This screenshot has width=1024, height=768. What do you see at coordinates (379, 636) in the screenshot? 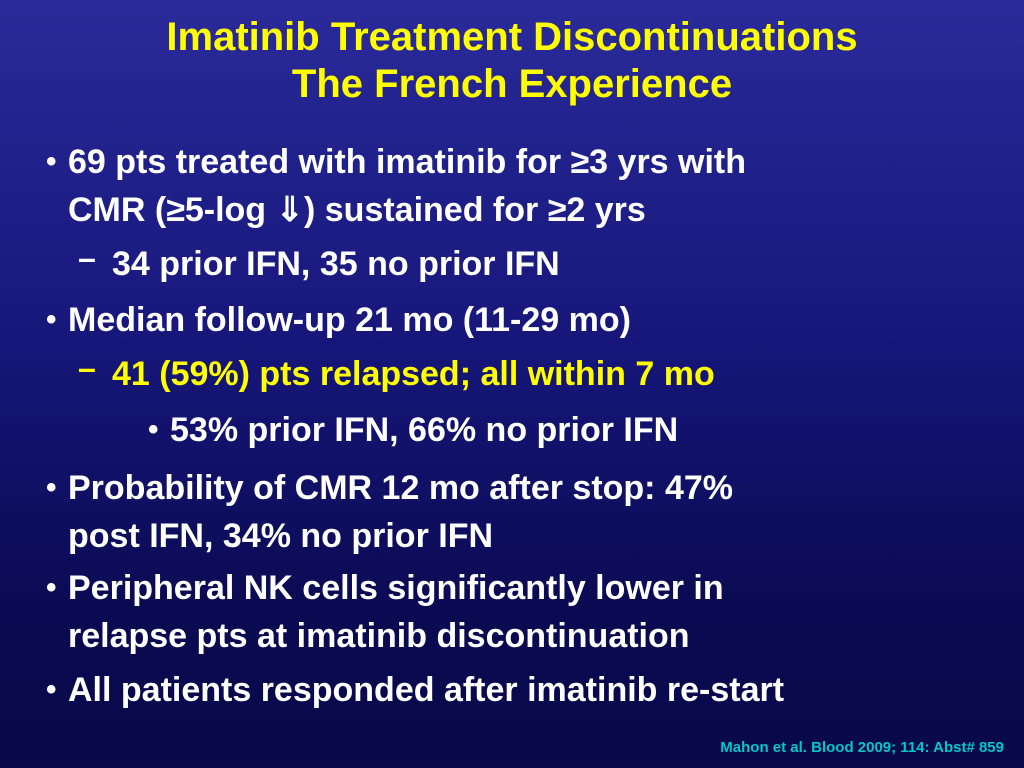
I see `bullet-text-line: relapse pts at imatinib discontinuation` at bounding box center [379, 636].